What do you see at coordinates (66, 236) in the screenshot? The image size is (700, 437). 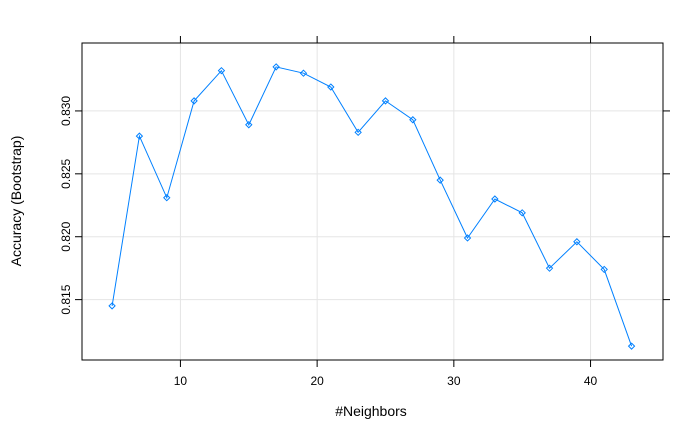 I see `y-tick-label: 0.820` at bounding box center [66, 236].